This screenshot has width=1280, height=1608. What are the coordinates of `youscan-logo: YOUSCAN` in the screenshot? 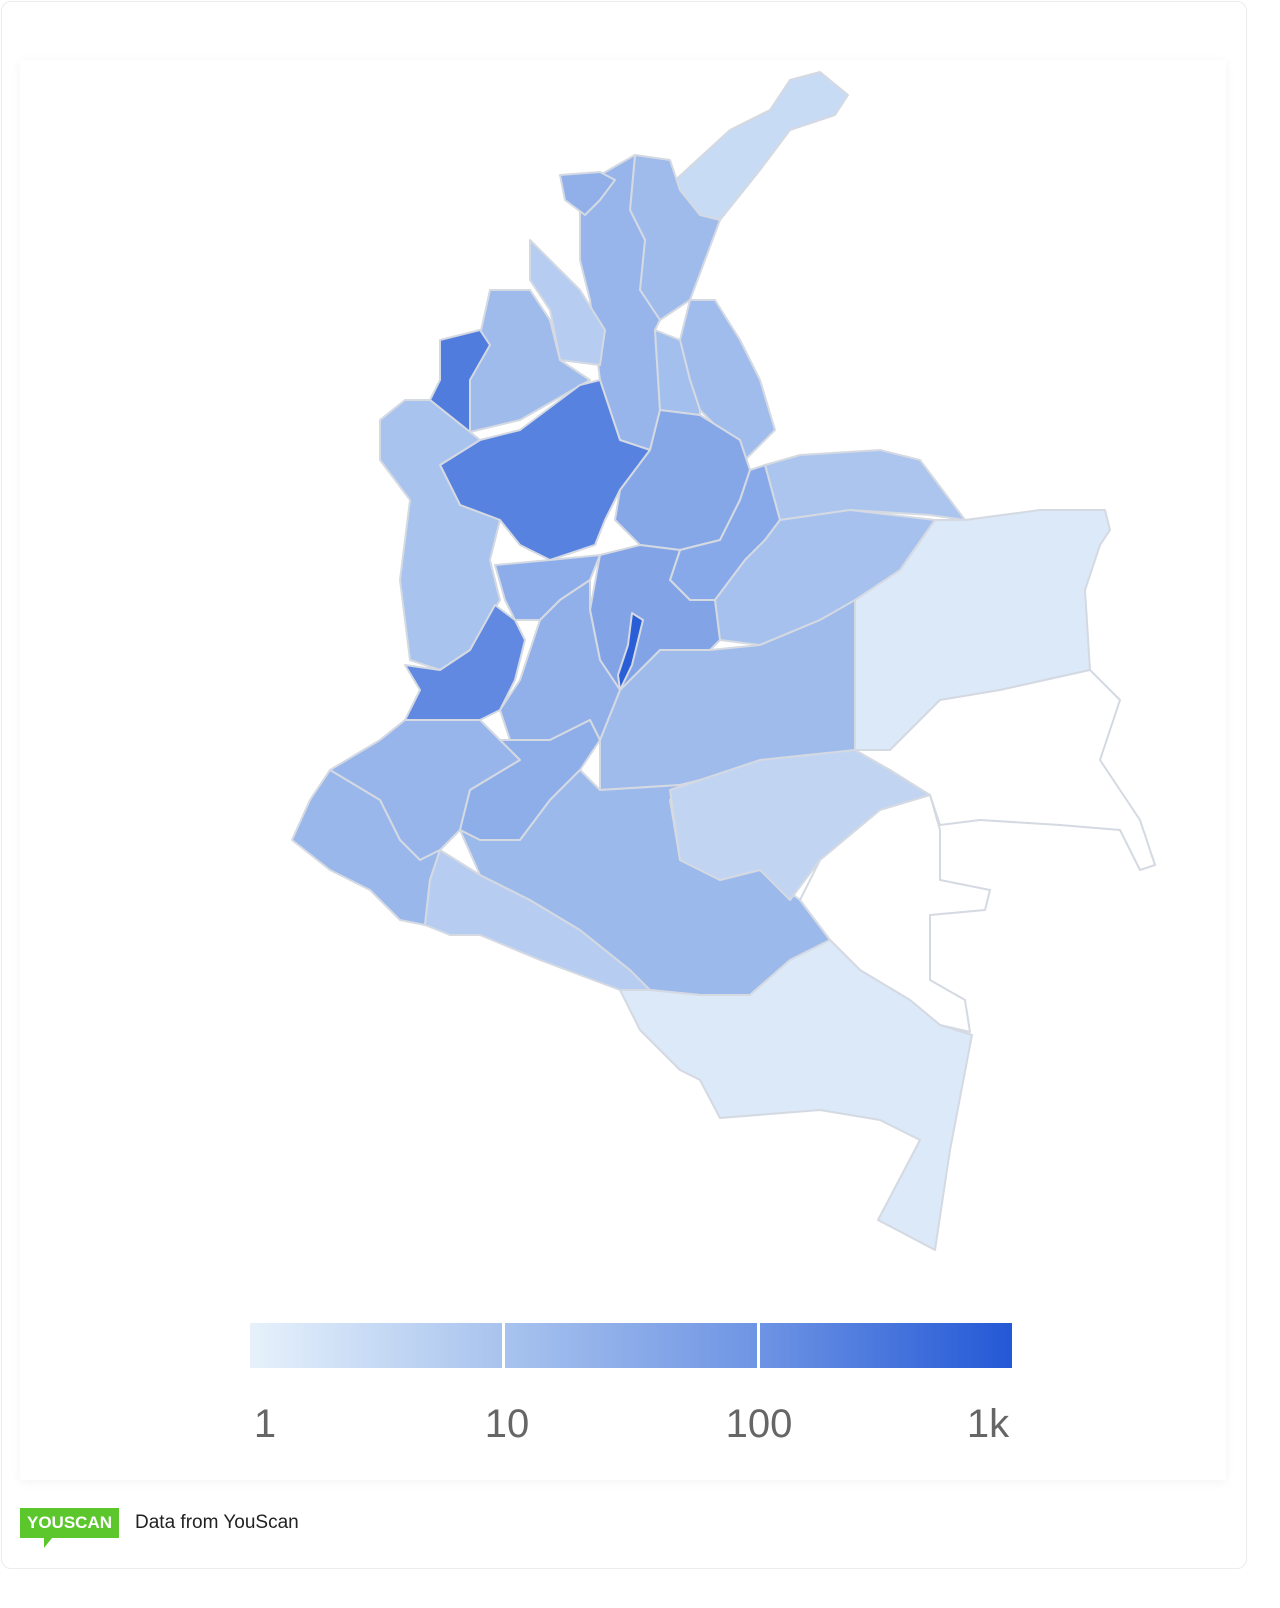 It's located at (70, 1528).